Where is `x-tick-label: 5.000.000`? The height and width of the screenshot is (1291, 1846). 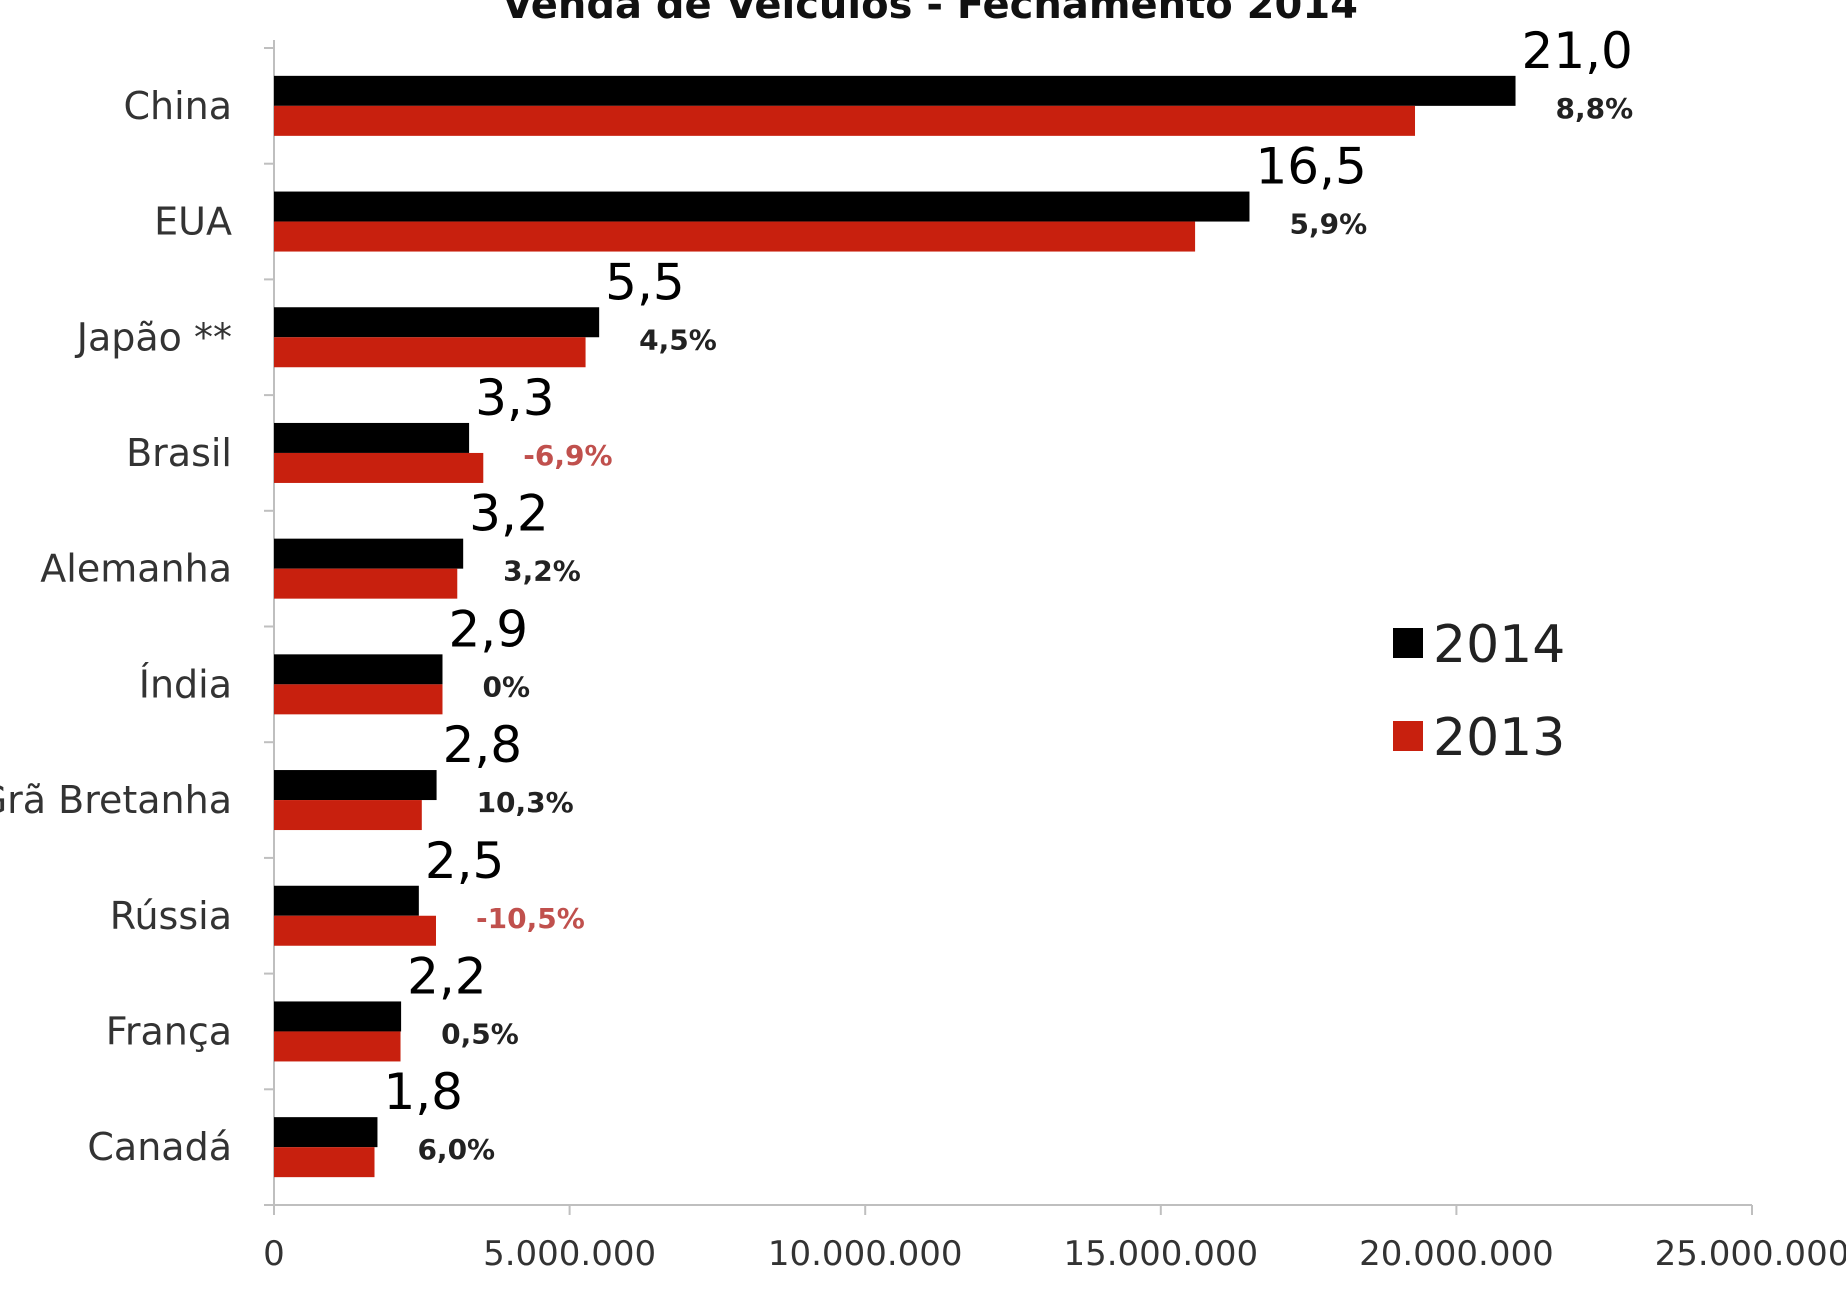 x-tick-label: 5.000.000 is located at coordinates (569, 1254).